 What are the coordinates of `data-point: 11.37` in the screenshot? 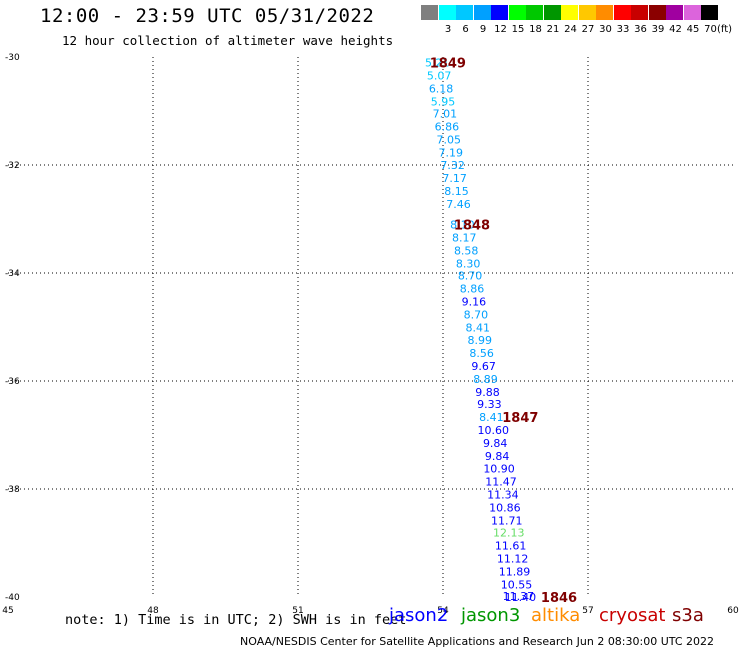 It's located at (519, 596).